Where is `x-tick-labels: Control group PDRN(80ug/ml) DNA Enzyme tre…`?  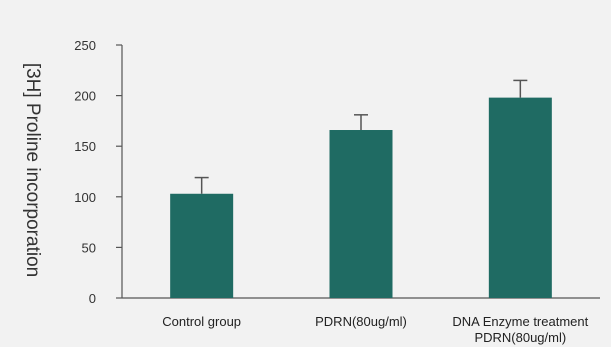 x-tick-labels: Control group PDRN(80ug/ml) DNA Enzyme tre… is located at coordinates (375, 329).